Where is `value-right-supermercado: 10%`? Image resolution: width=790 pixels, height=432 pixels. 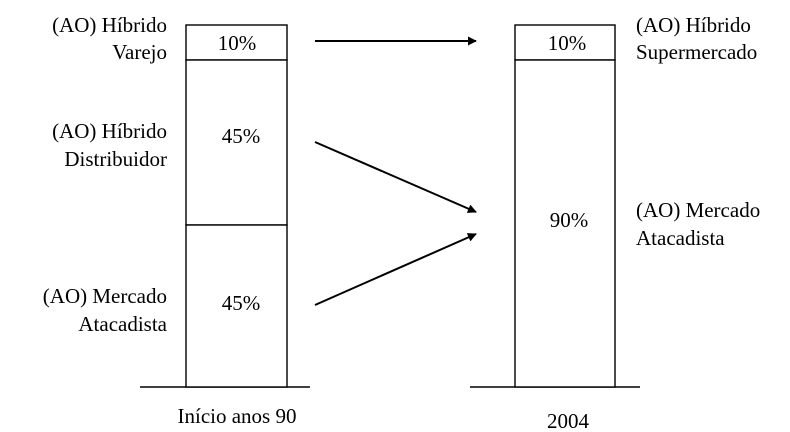
value-right-supermercado: 10% is located at coordinates (567, 43).